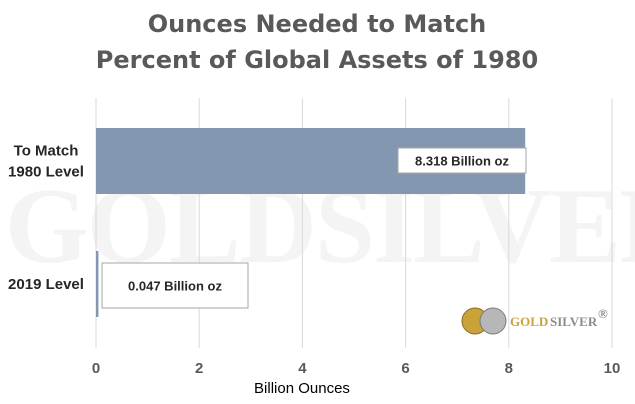 The width and height of the screenshot is (635, 404). I want to click on logo-registered-mark: ®, so click(603, 313).